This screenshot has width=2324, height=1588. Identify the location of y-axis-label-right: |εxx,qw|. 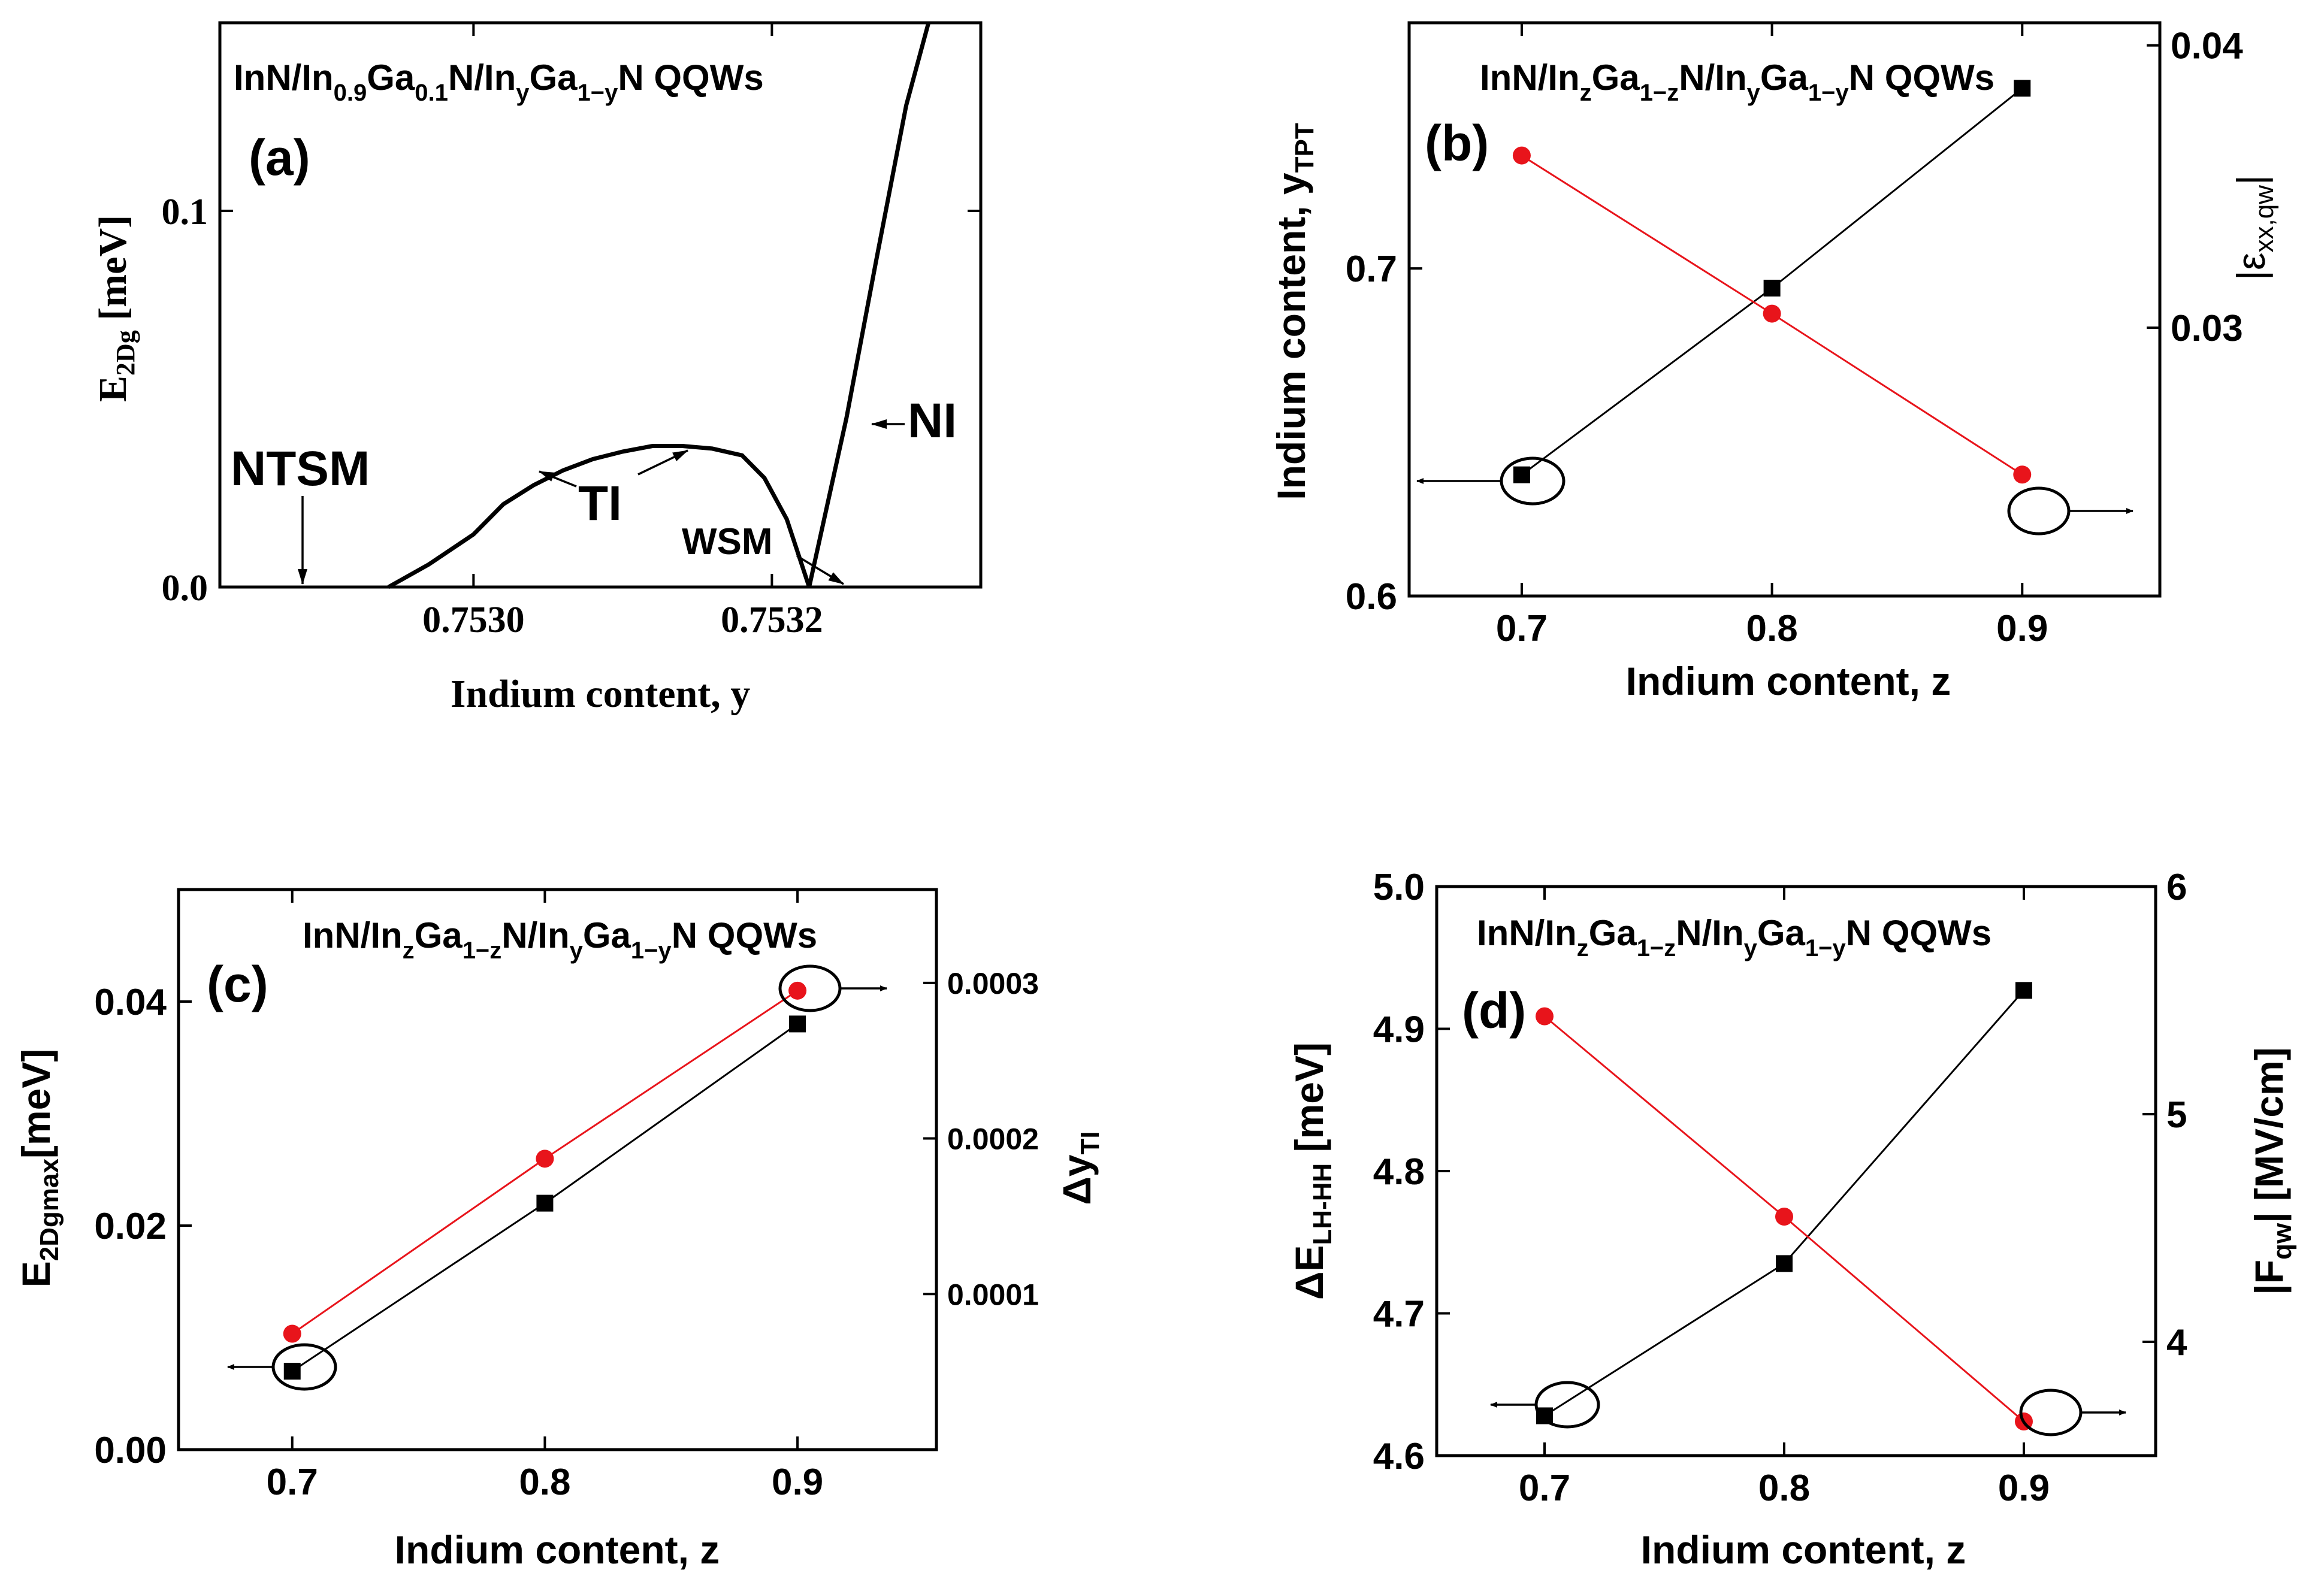
(2254, 227).